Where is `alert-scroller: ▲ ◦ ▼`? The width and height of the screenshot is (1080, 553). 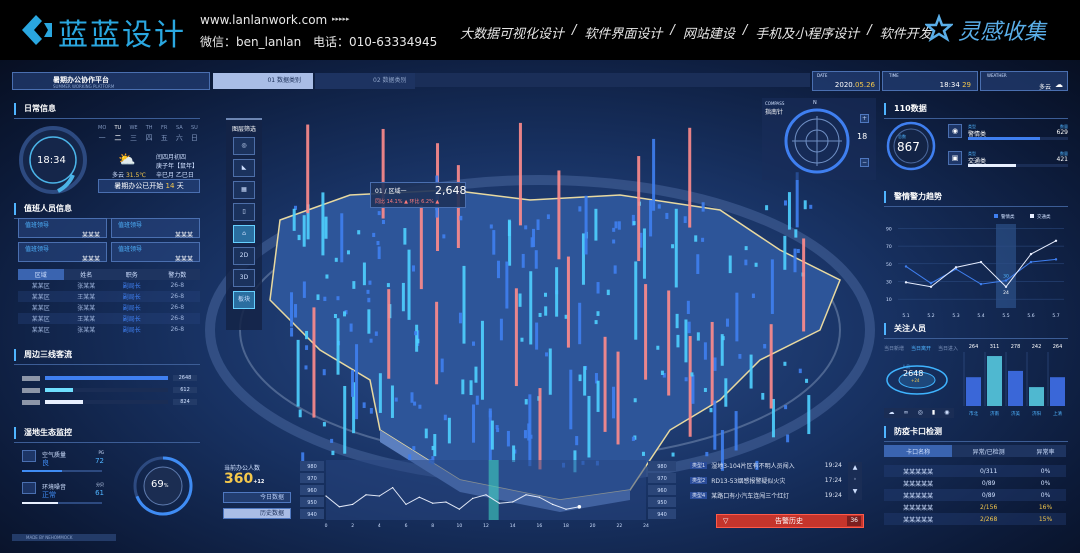 alert-scroller: ▲ ◦ ▼ is located at coordinates (855, 481).